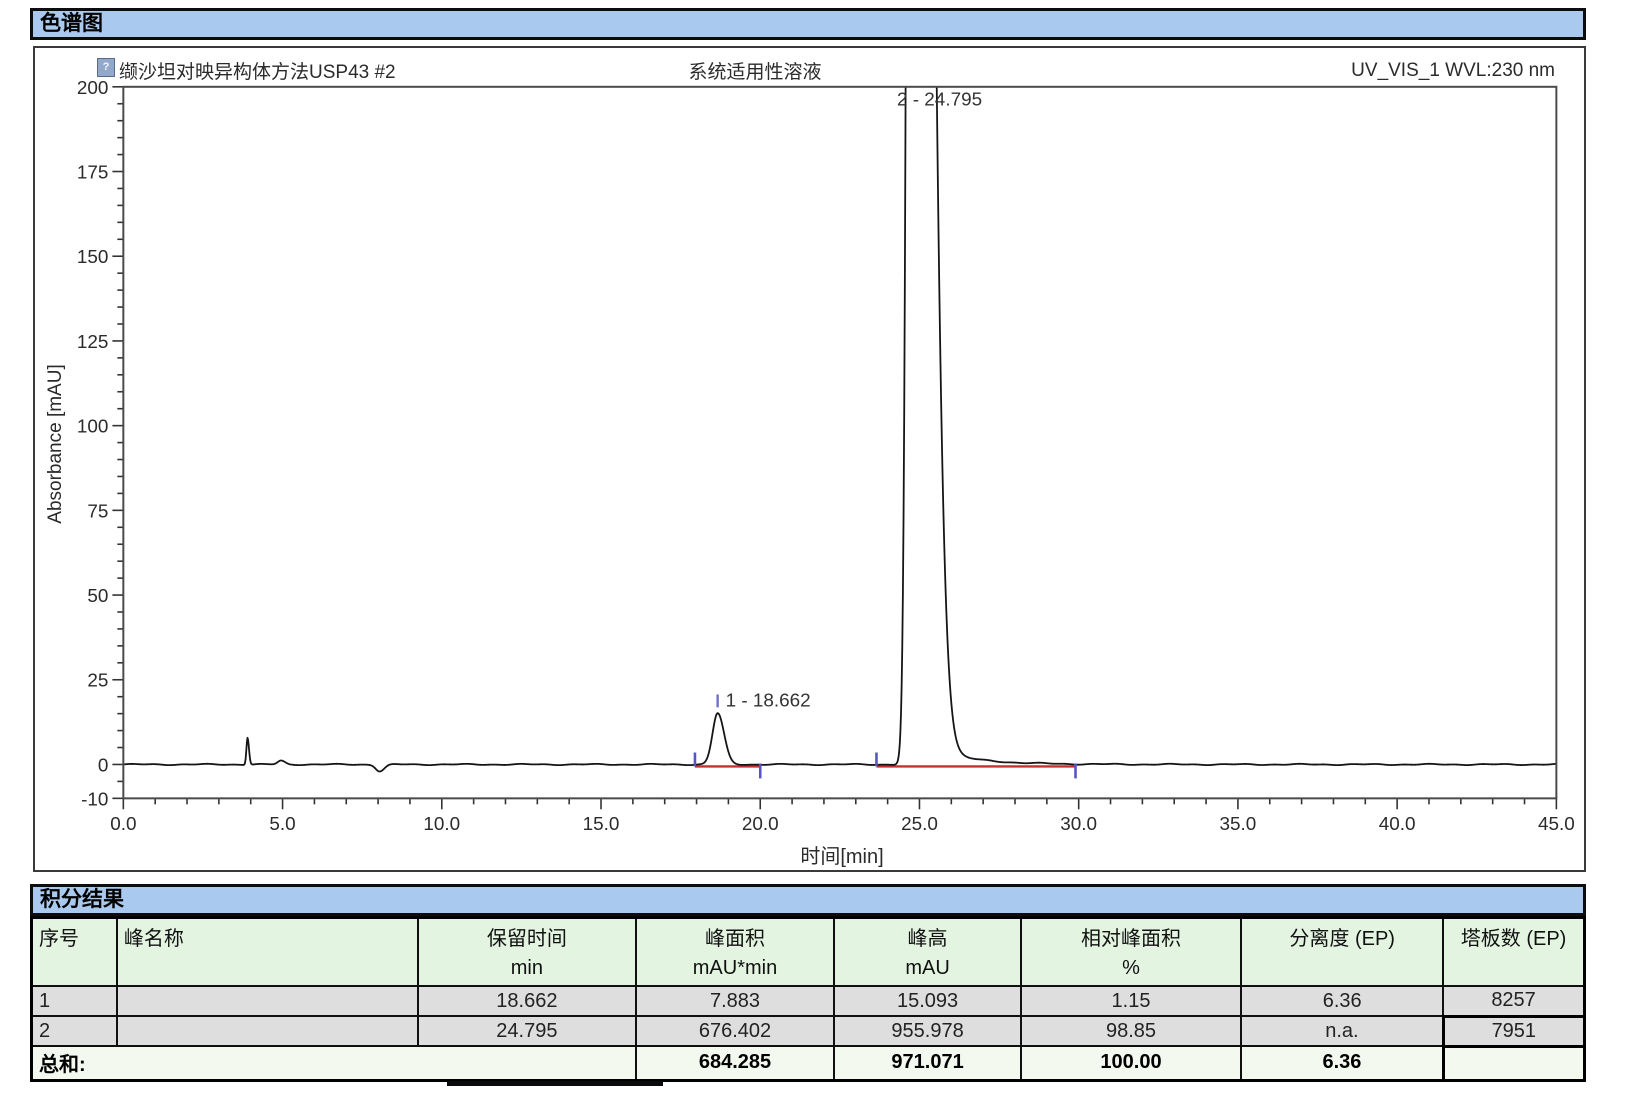 Image resolution: width=1643 pixels, height=1112 pixels. What do you see at coordinates (927, 1063) in the screenshot?
I see `sum-cell: 971.071` at bounding box center [927, 1063].